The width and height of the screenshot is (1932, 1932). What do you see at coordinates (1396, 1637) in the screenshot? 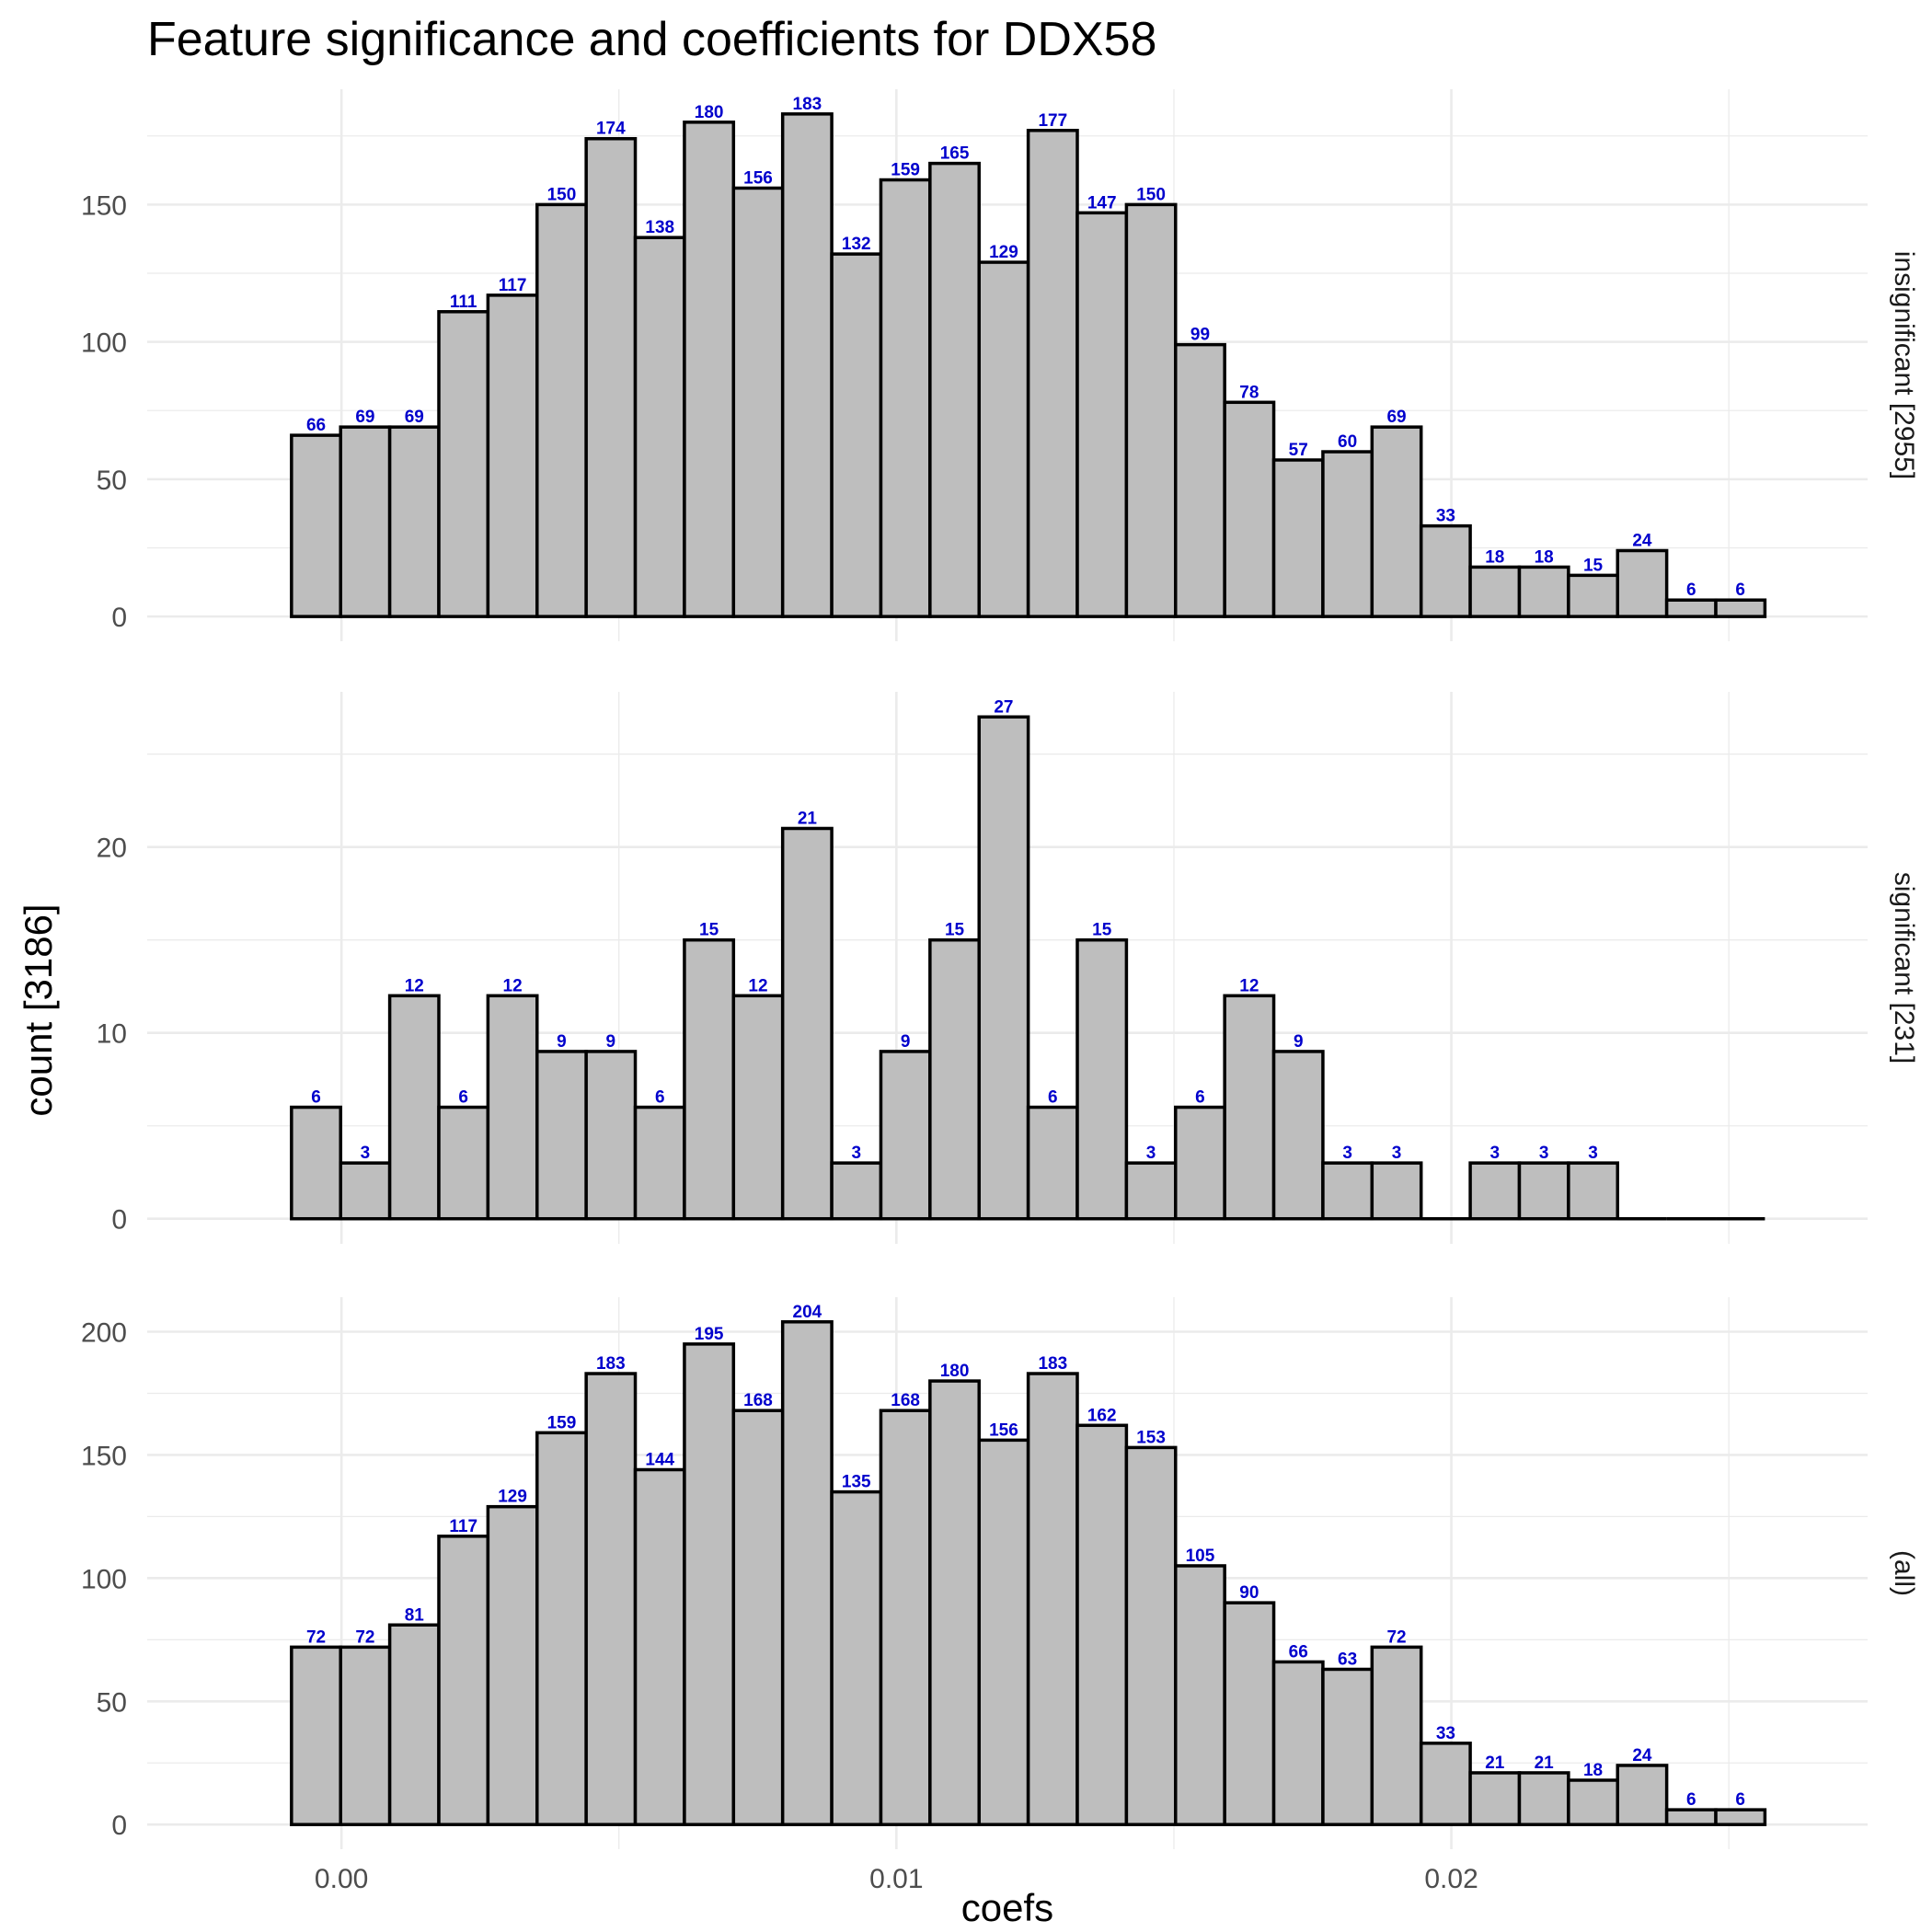
I see `bar-value-label: 72` at bounding box center [1396, 1637].